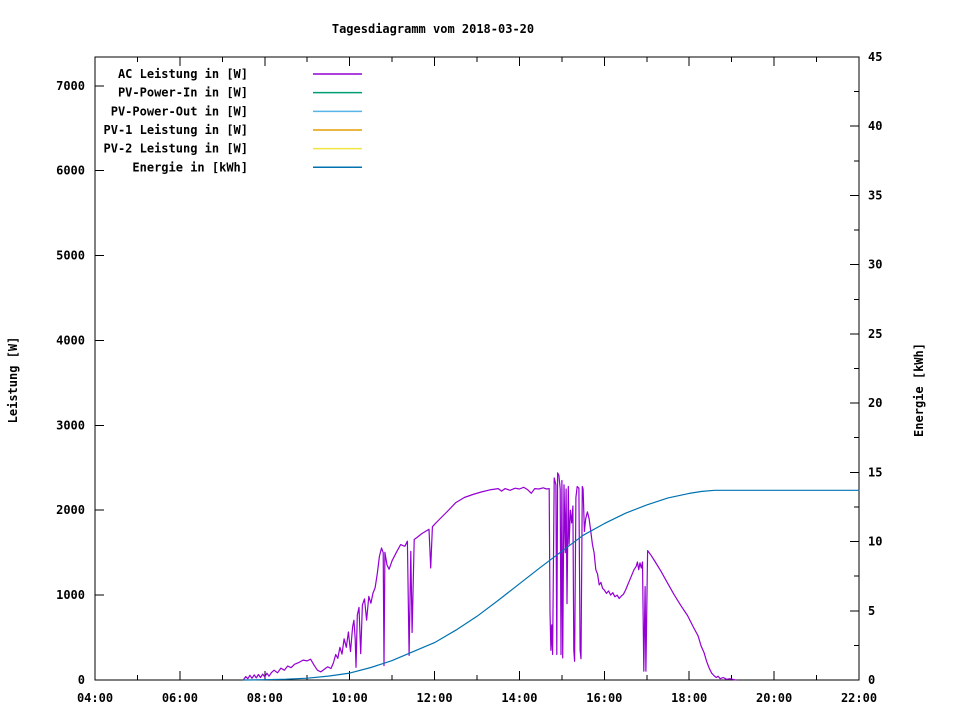 This screenshot has width=960, height=720. What do you see at coordinates (871, 680) in the screenshot?
I see `y-right-tick-label: 0` at bounding box center [871, 680].